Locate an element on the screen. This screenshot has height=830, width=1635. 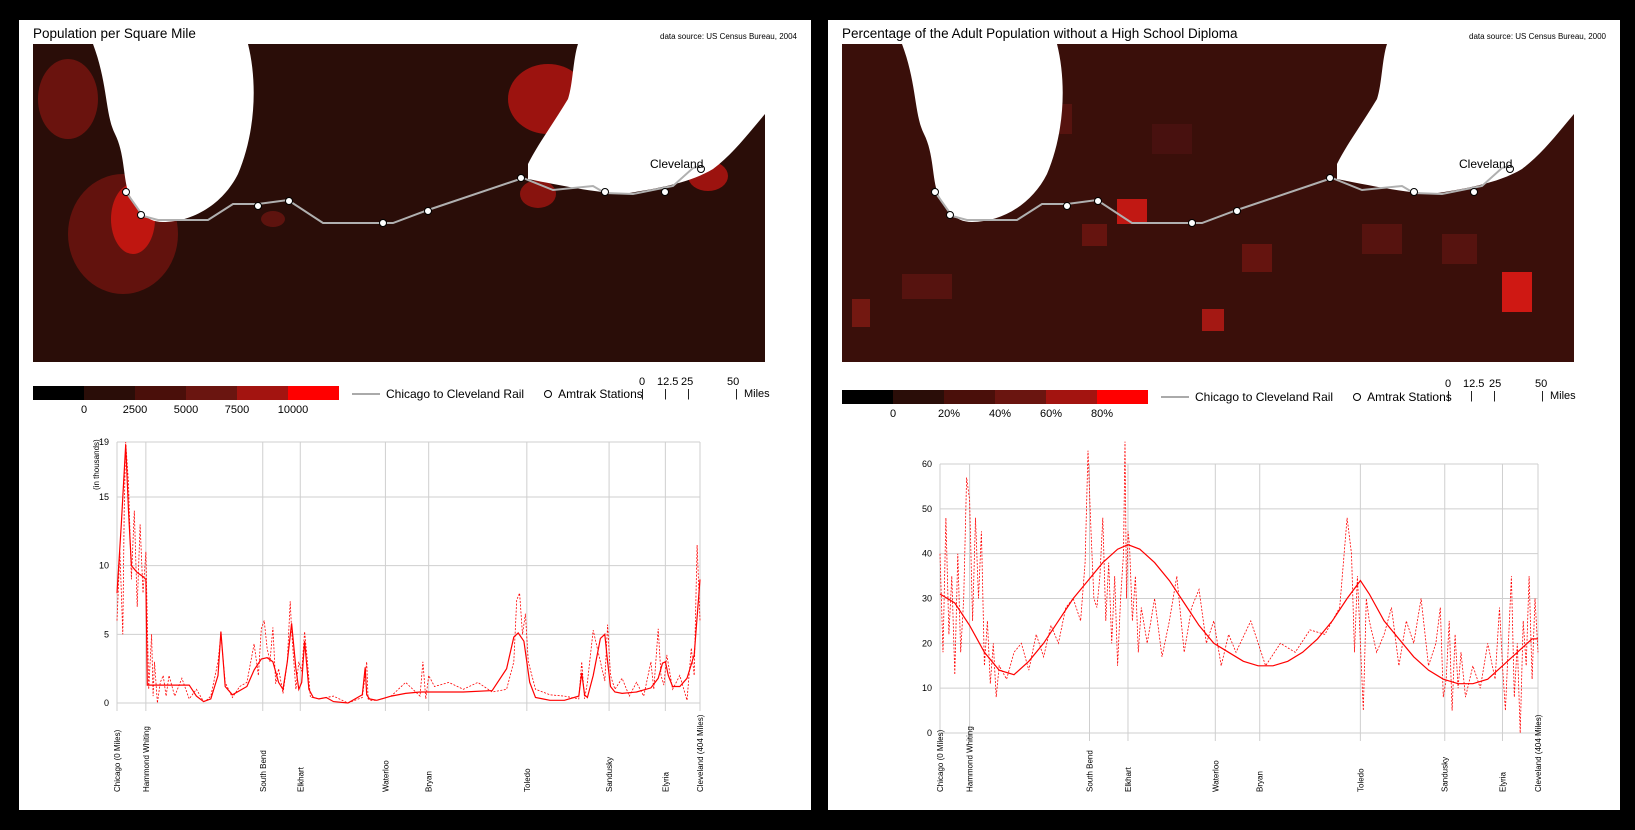
legend-tick: 10000 is located at coordinates (293, 410).